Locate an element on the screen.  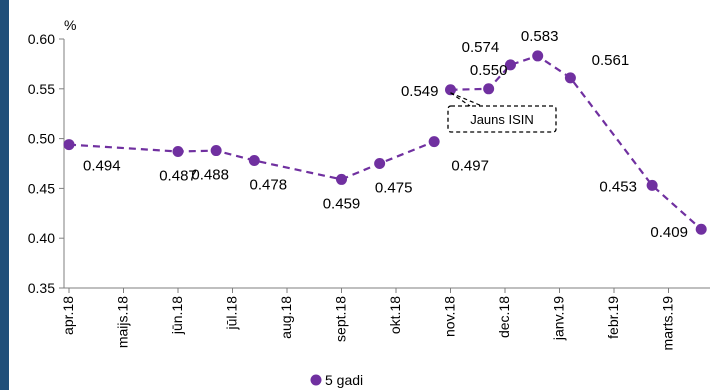
data-label: 0.561 is located at coordinates (611, 60).